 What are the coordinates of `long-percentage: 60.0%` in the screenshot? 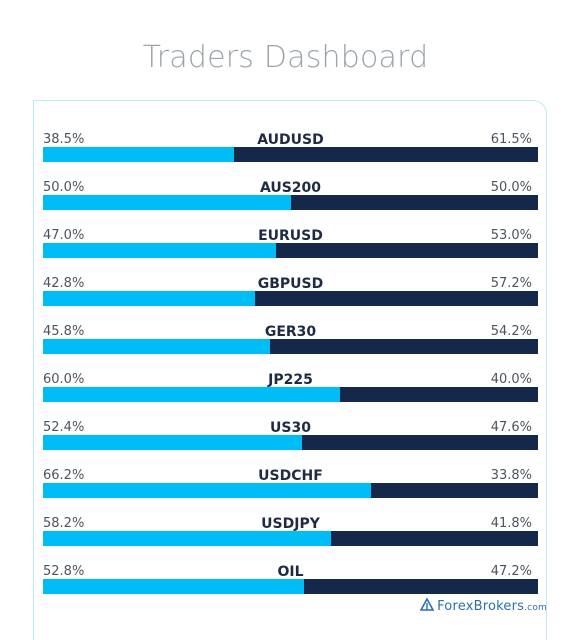 It's located at (64, 379).